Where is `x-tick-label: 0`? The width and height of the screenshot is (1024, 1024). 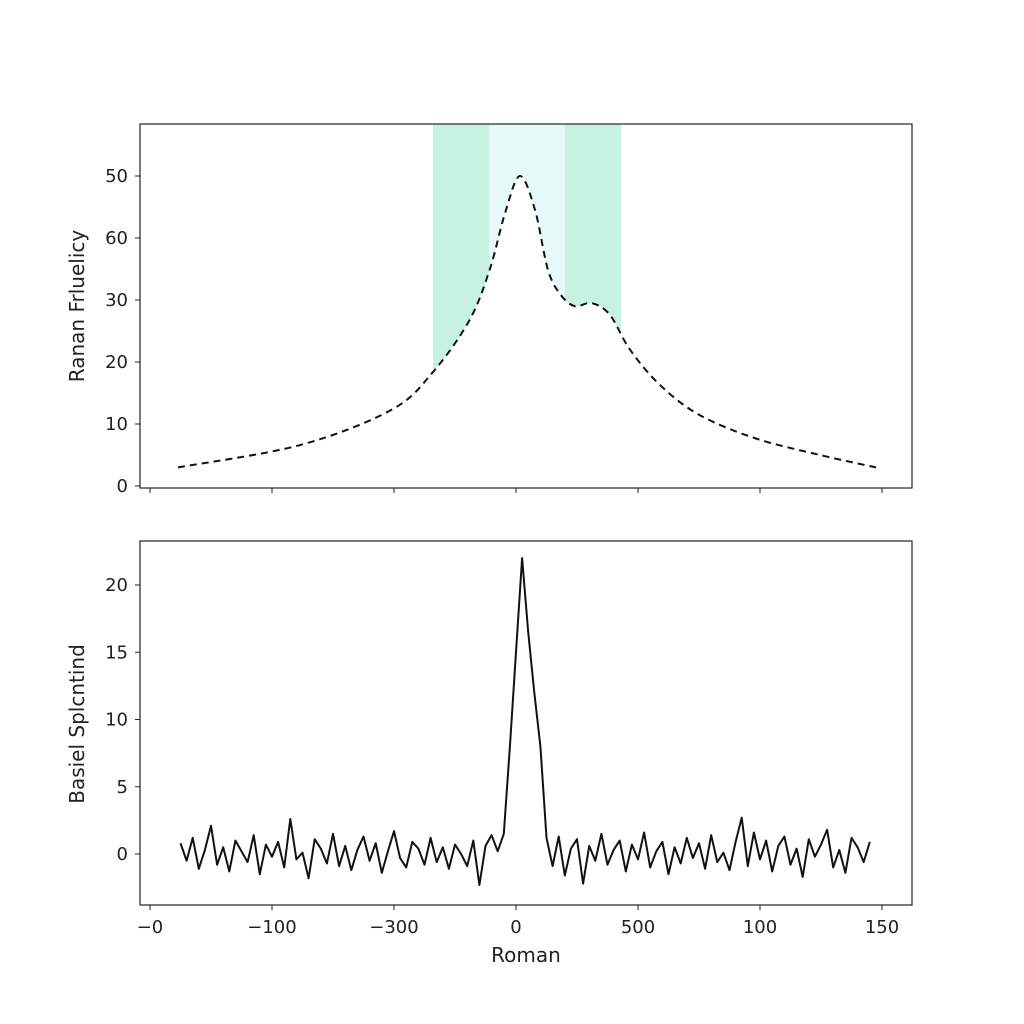
x-tick-label: 0 is located at coordinates (515, 927).